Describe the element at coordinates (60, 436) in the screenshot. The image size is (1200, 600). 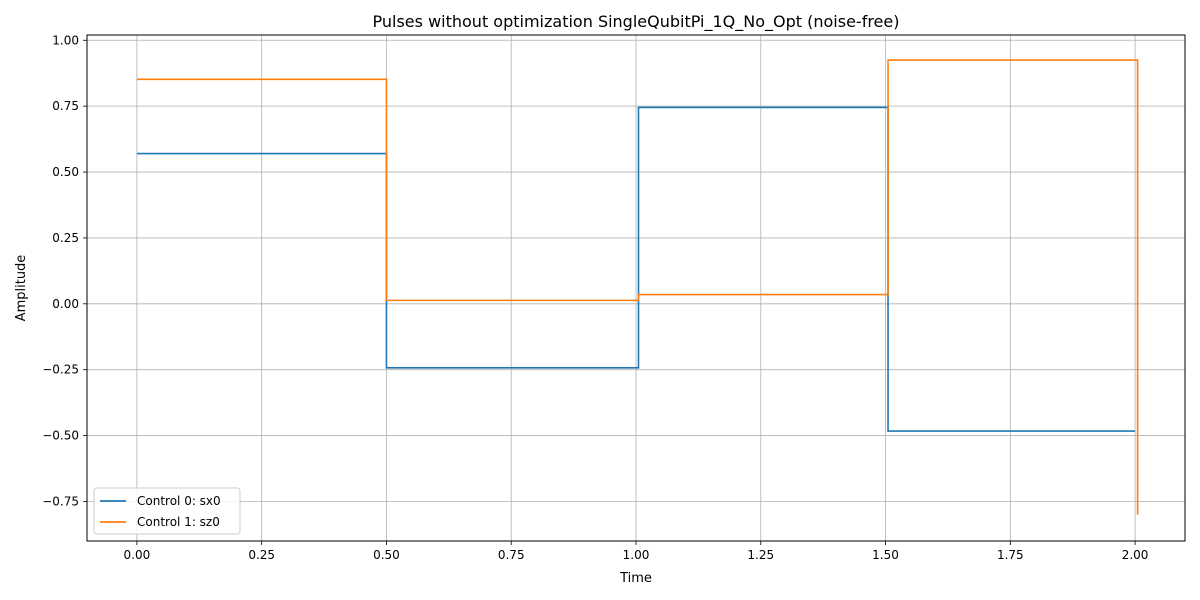
I see `y-tick-label: −0.50` at that location.